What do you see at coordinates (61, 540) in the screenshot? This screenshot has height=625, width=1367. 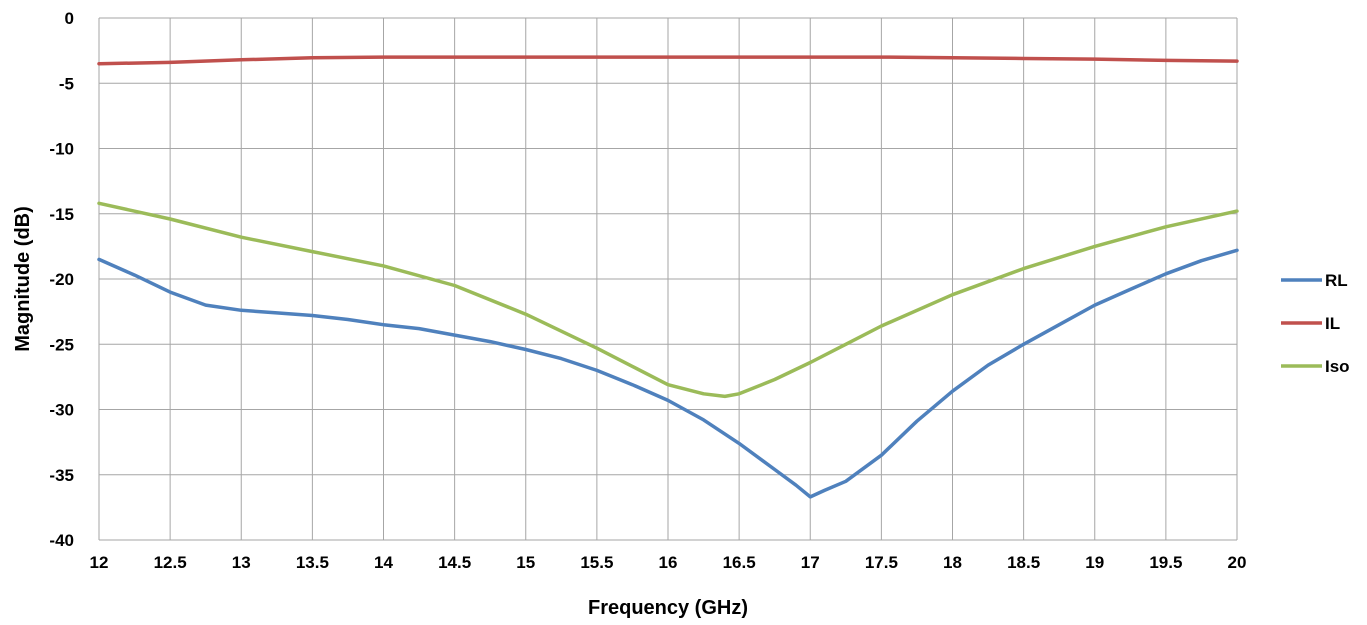 I see `y-tick-label: -40` at bounding box center [61, 540].